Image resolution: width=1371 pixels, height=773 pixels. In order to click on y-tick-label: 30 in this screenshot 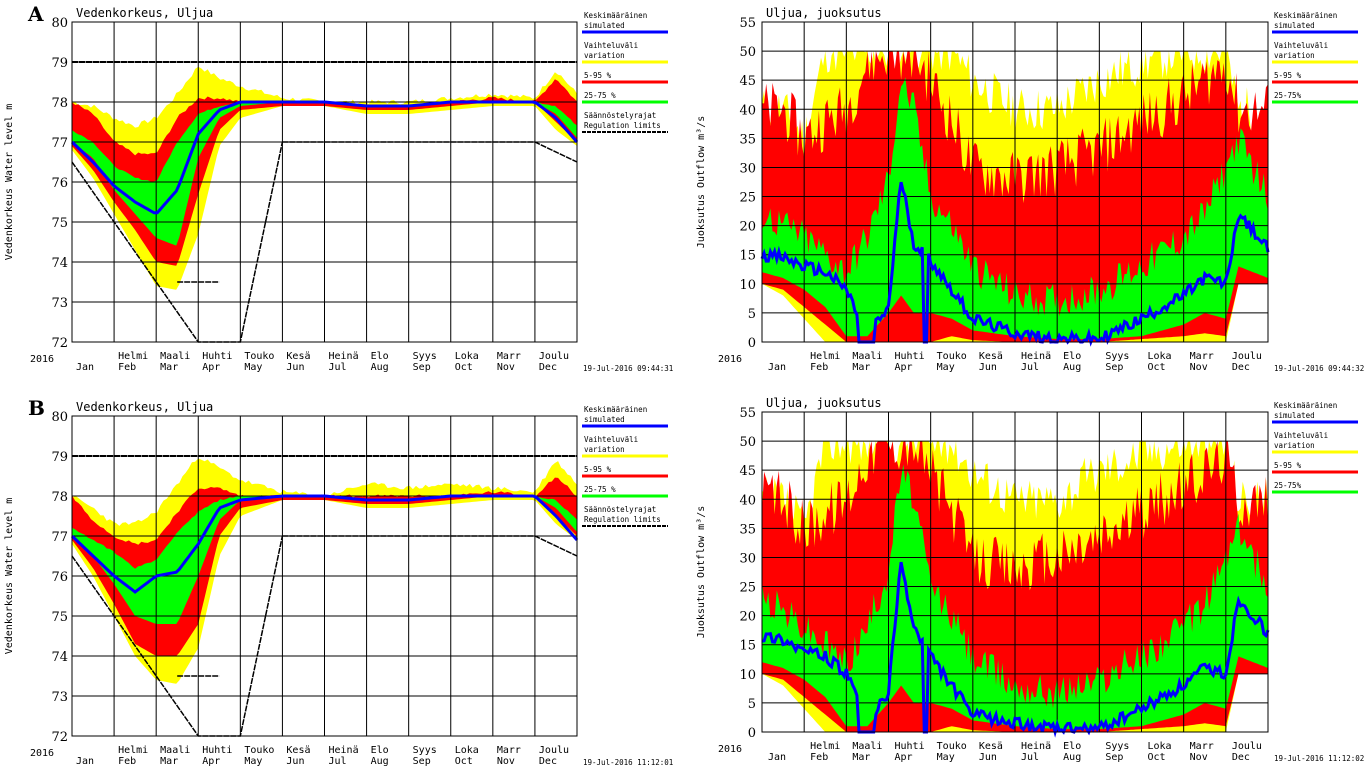, I will do `click(747, 558)`.